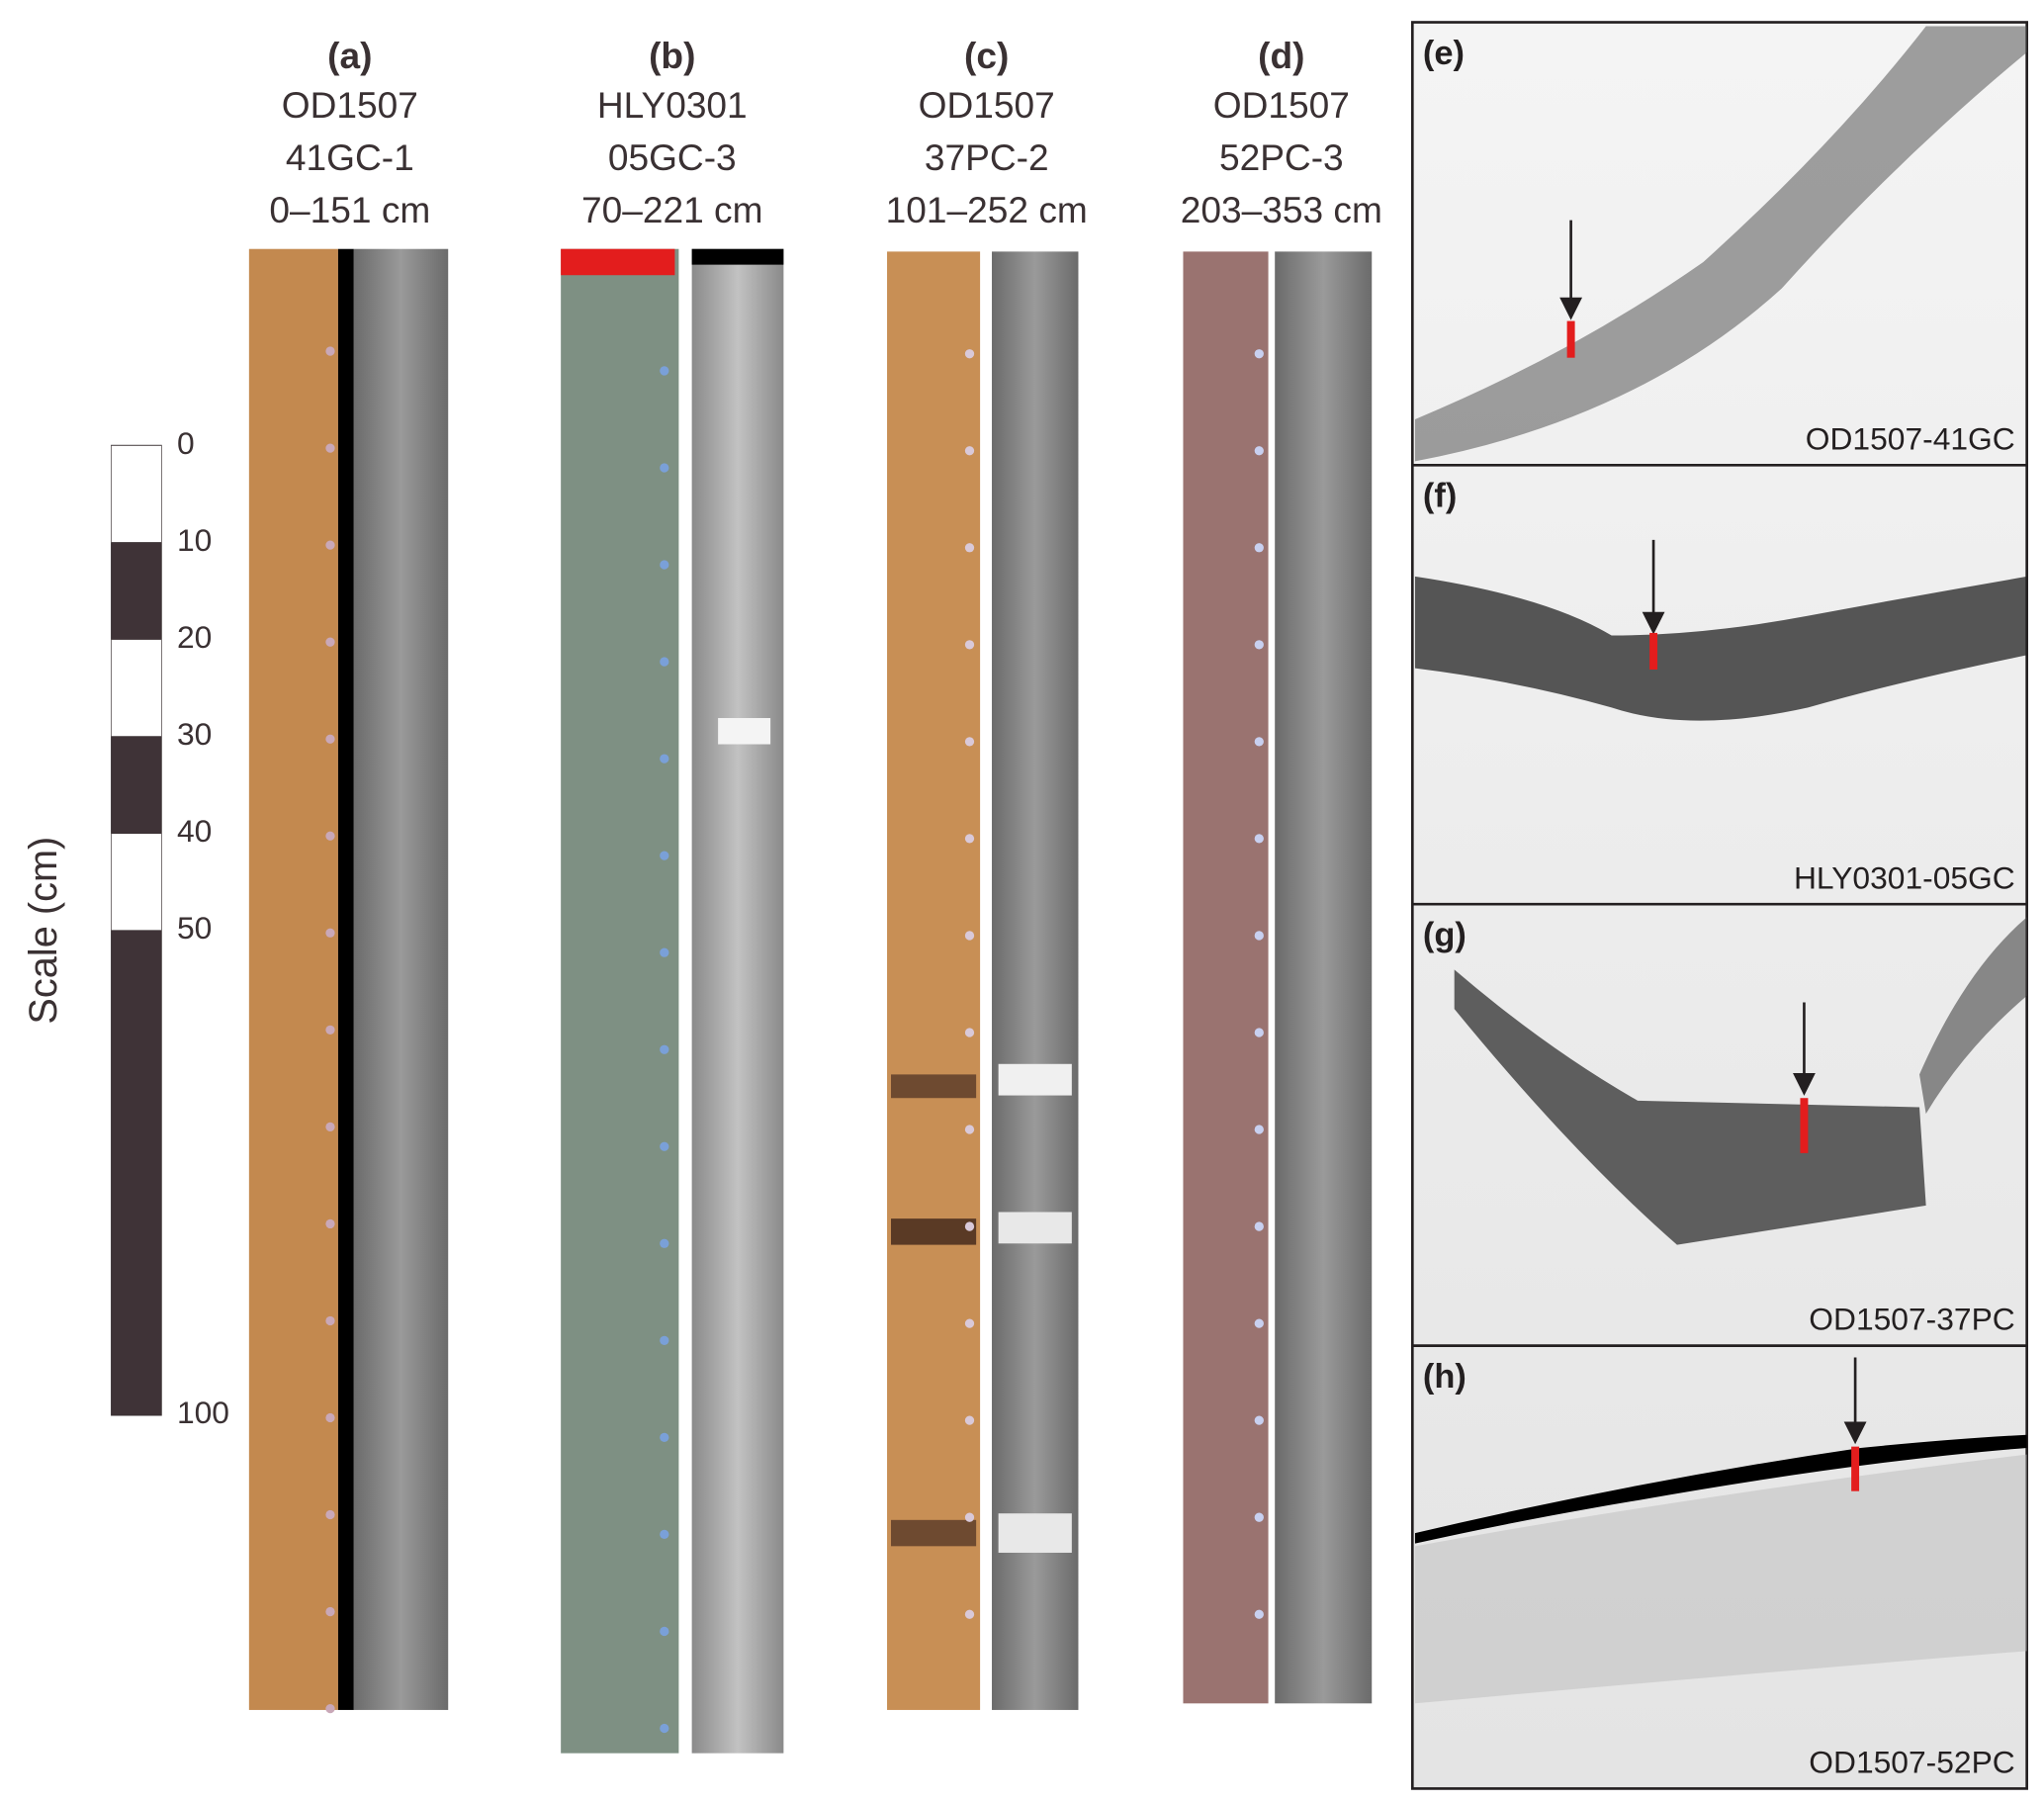 The image size is (2044, 1803). Describe the element at coordinates (43, 931) in the screenshot. I see `scale-label: Scale (cm)` at that location.